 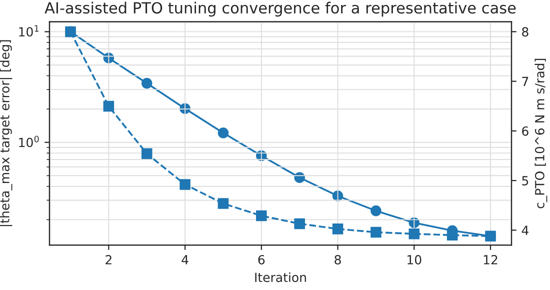 What do you see at coordinates (6, 133) in the screenshot?
I see `y-axis-title: |theta_max target error| [deg]` at bounding box center [6, 133].